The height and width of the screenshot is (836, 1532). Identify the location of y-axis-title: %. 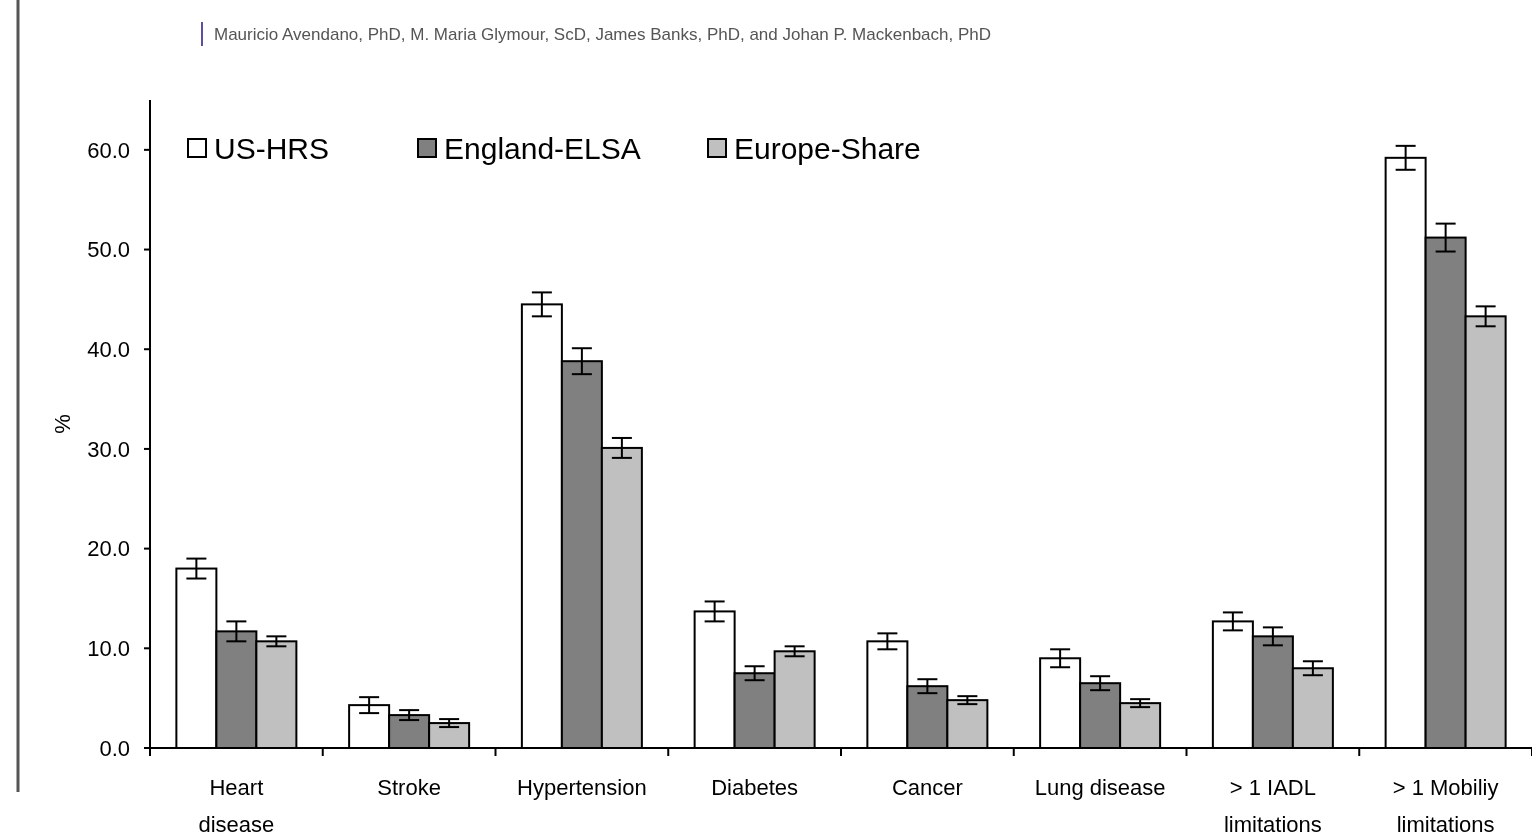
(62, 424).